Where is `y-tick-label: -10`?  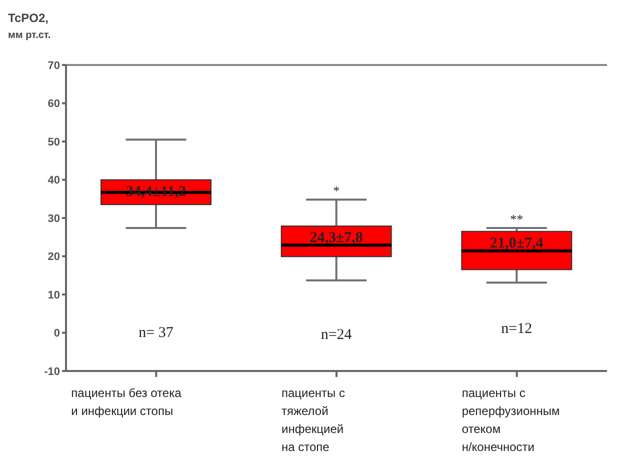 y-tick-label: -10 is located at coordinates (52, 372).